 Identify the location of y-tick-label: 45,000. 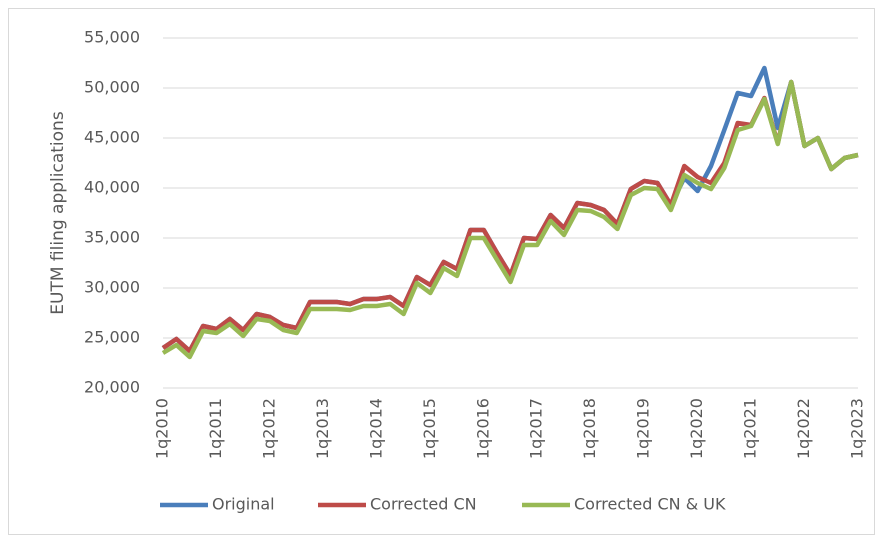
(112, 137).